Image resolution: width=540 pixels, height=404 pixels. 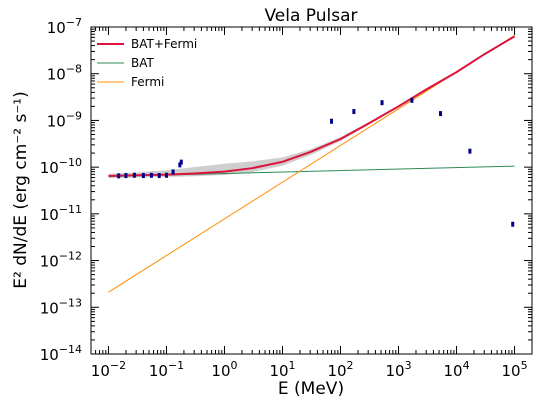 What do you see at coordinates (164, 44) in the screenshot?
I see `legend-label: BAT+Fermi` at bounding box center [164, 44].